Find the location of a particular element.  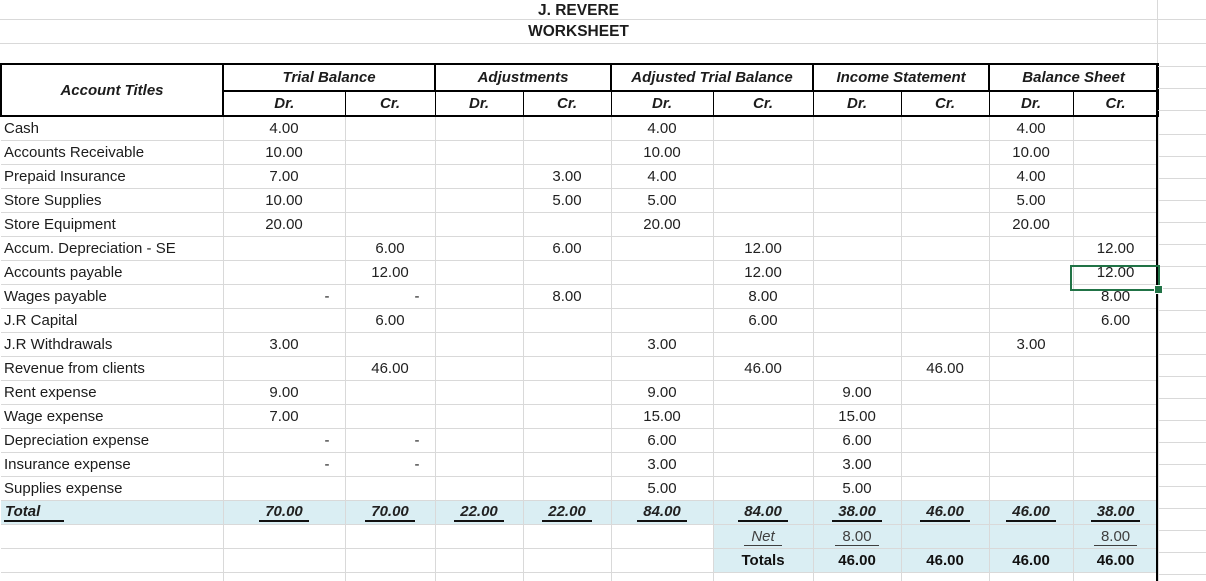

cell: 5.00 is located at coordinates (662, 200).